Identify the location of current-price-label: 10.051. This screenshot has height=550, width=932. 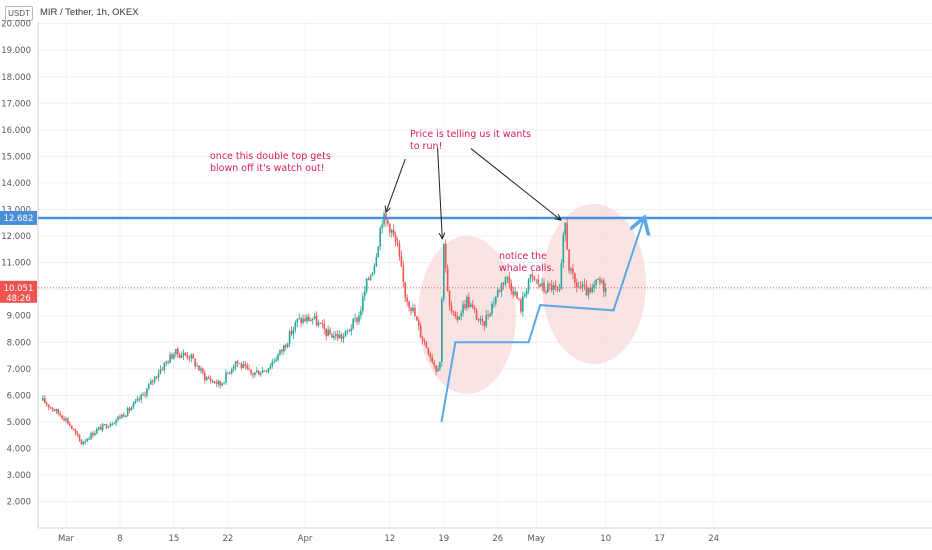
(19, 289).